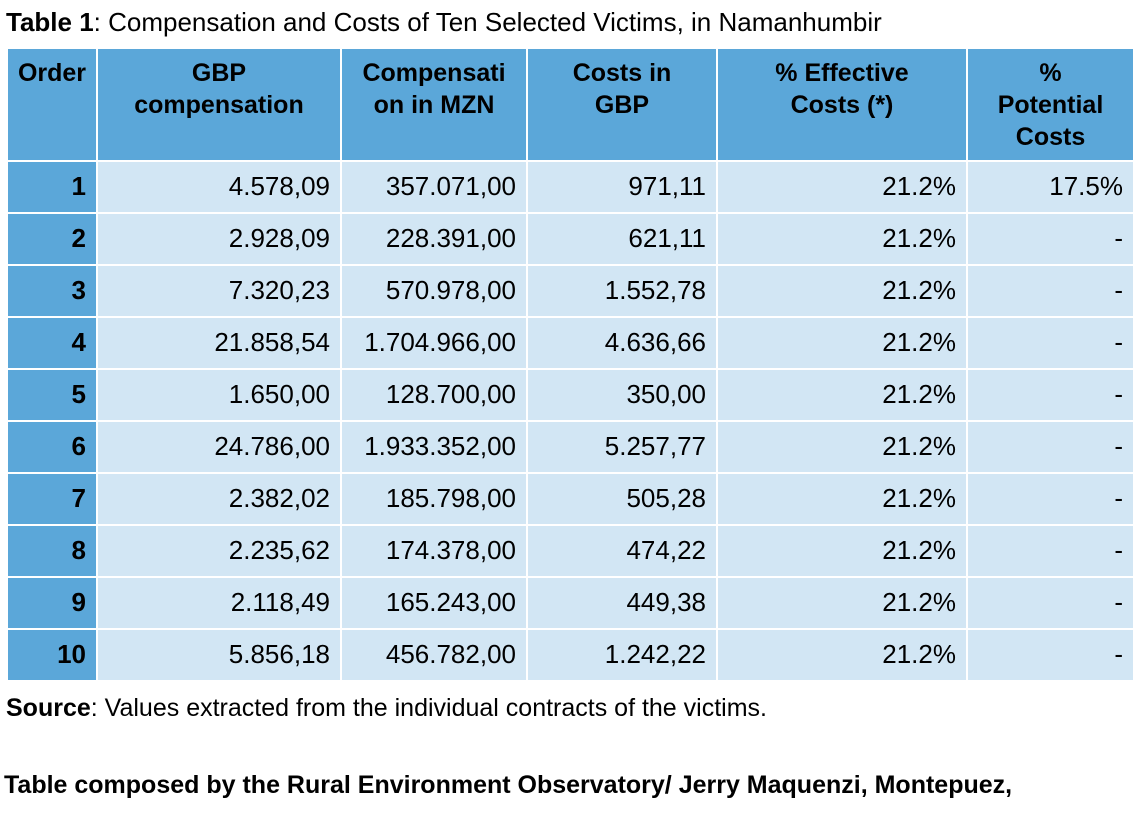  I want to click on cell-gbp-compensation: 7.320,23, so click(219, 290).